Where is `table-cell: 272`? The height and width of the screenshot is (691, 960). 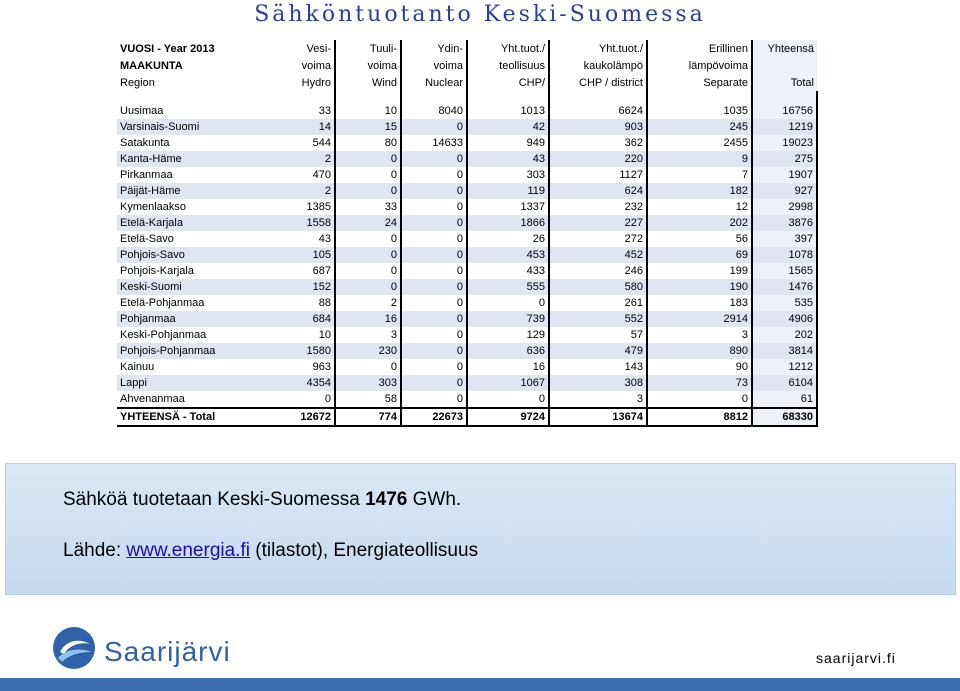
table-cell: 272 is located at coordinates (598, 239).